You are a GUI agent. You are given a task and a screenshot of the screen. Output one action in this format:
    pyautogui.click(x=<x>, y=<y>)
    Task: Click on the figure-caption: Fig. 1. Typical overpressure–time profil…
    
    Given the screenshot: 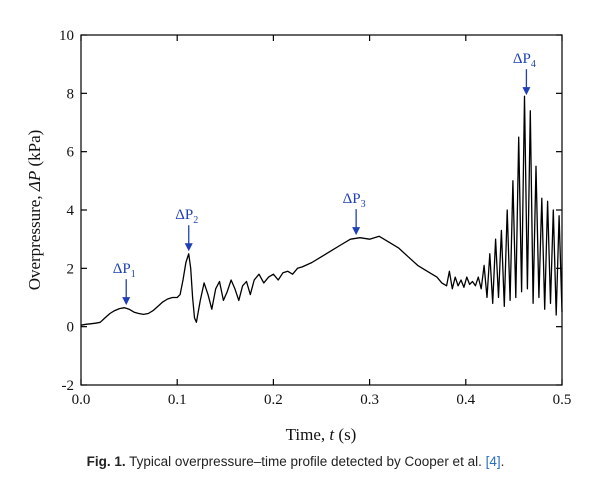 What is the action you would take?
    pyautogui.click(x=295, y=461)
    